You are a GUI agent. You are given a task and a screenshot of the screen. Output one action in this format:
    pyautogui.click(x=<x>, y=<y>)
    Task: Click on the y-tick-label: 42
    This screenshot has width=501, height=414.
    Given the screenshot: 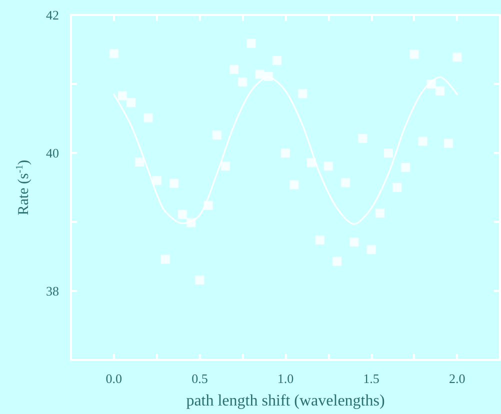 What is the action you would take?
    pyautogui.click(x=52, y=15)
    